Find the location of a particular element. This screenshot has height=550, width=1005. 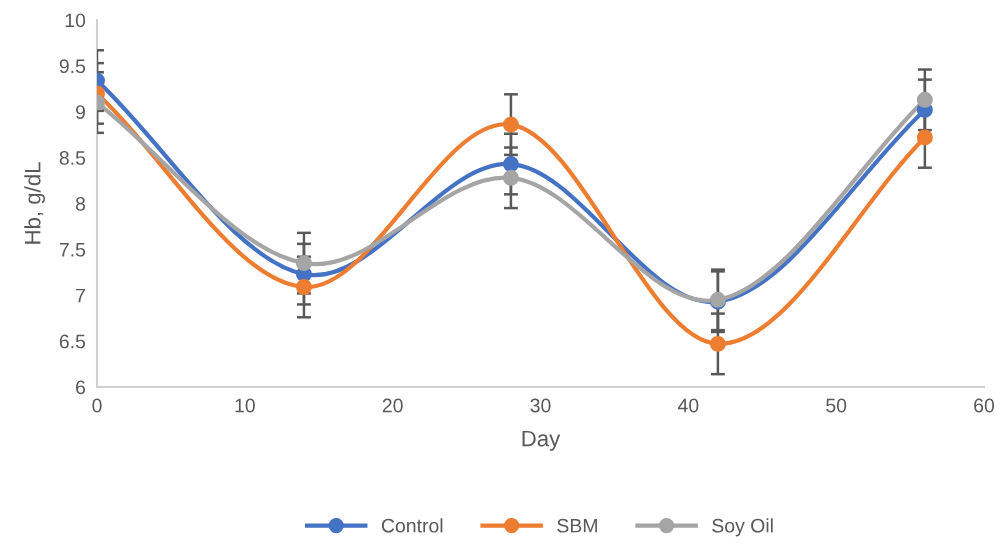

x-tick-label: 60 is located at coordinates (984, 405).